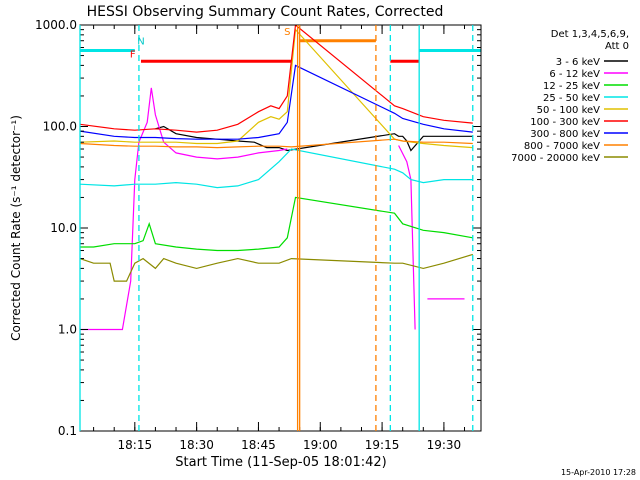 This screenshot has width=640, height=480. I want to click on legend-label: 800 - 7000 keV, so click(562, 146).